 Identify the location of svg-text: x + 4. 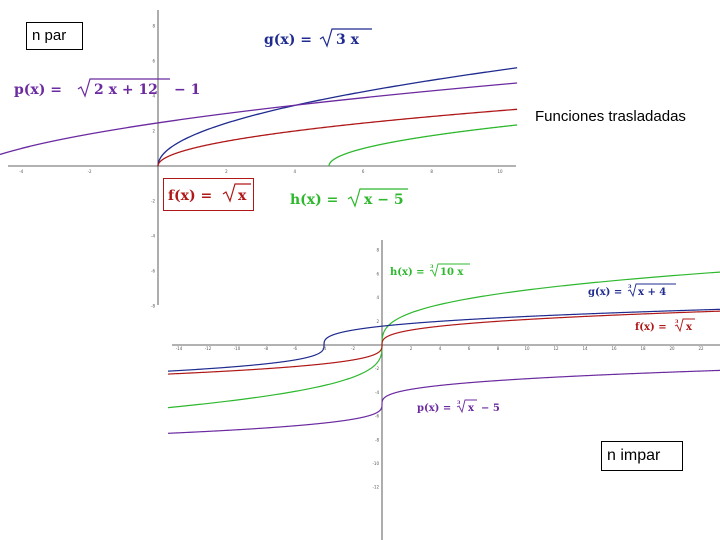
(652, 292).